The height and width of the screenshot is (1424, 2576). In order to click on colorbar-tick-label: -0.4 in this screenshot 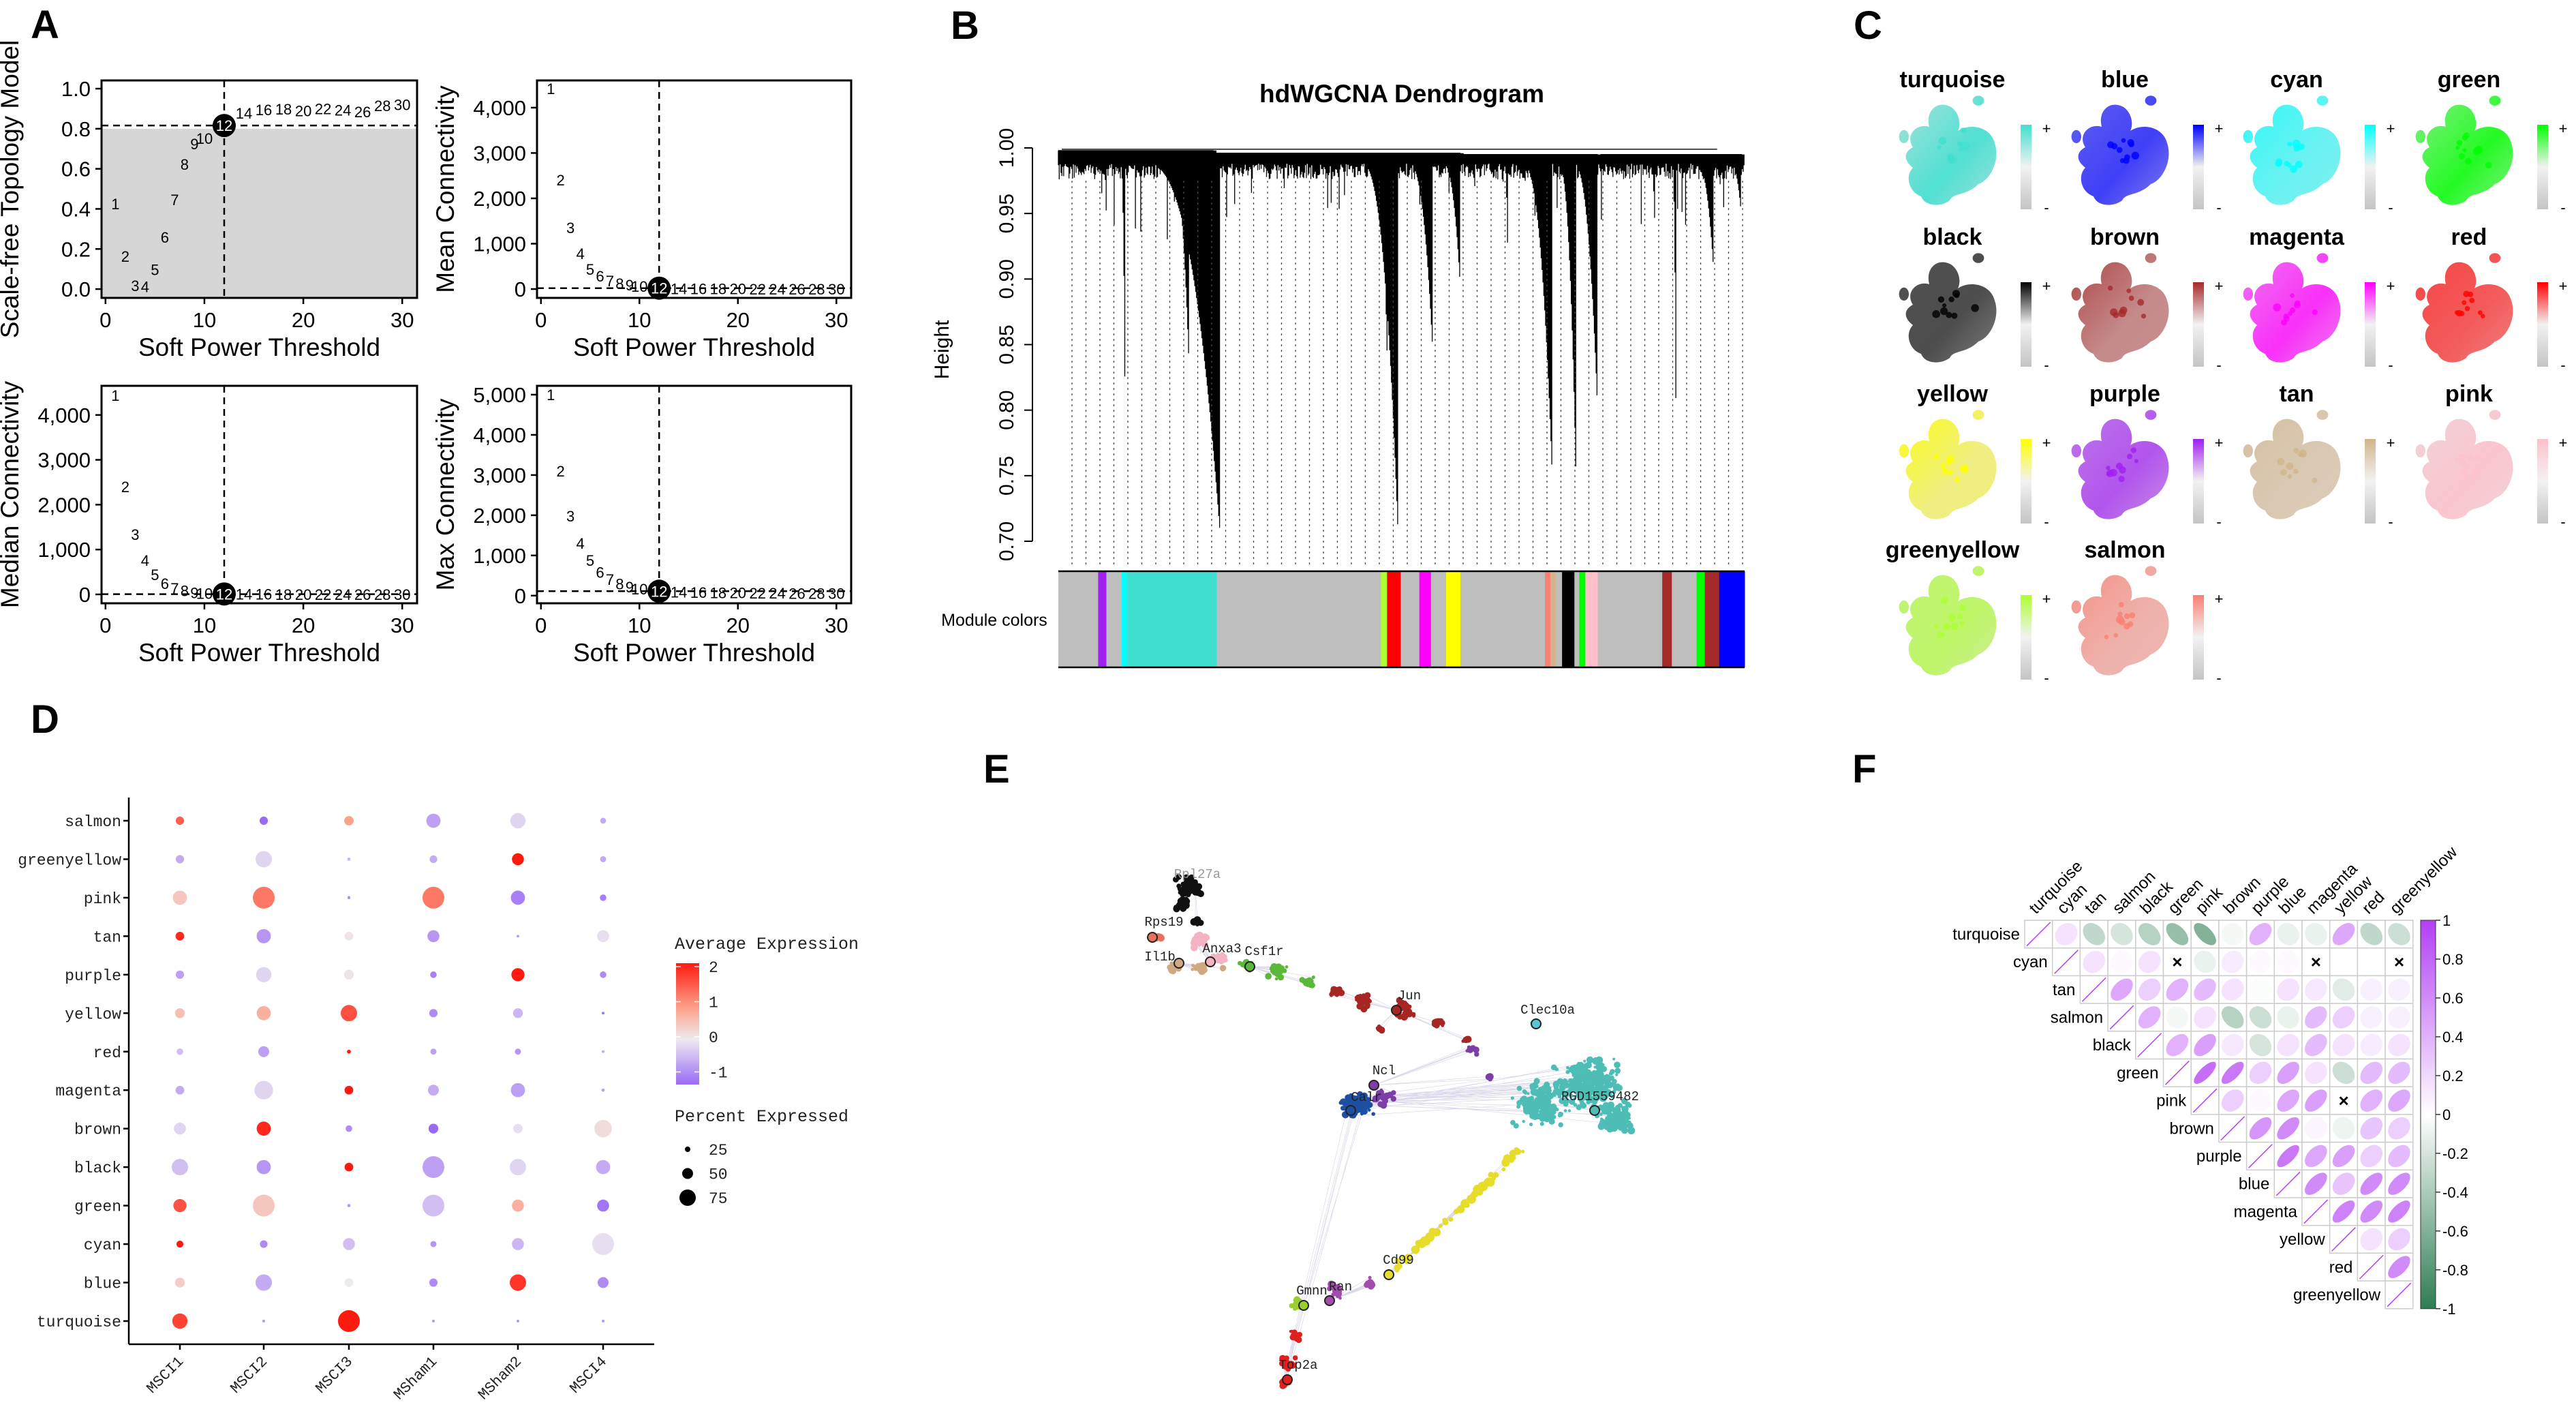, I will do `click(2455, 1193)`.